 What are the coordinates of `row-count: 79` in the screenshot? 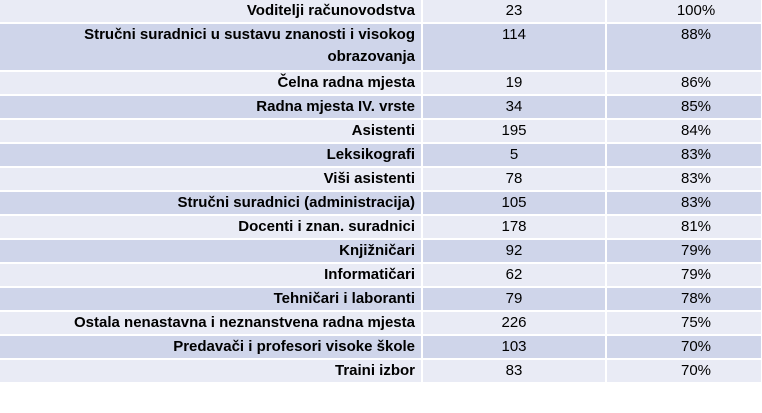 It's located at (514, 299).